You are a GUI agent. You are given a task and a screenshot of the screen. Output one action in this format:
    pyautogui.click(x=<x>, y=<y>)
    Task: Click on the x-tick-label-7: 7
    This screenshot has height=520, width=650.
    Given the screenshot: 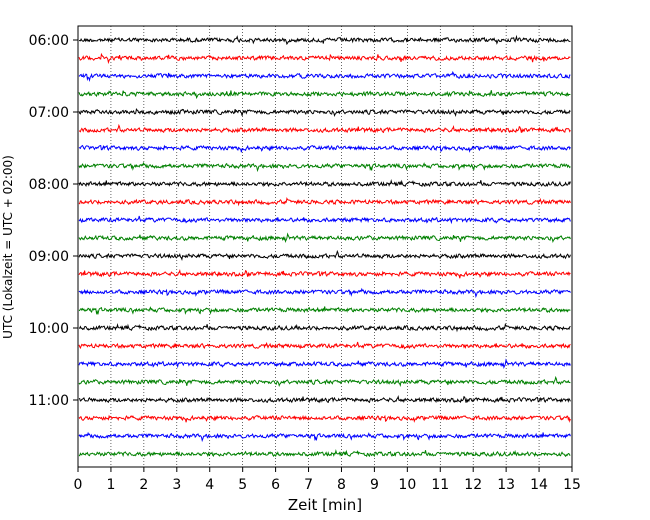 What is the action you would take?
    pyautogui.click(x=308, y=485)
    